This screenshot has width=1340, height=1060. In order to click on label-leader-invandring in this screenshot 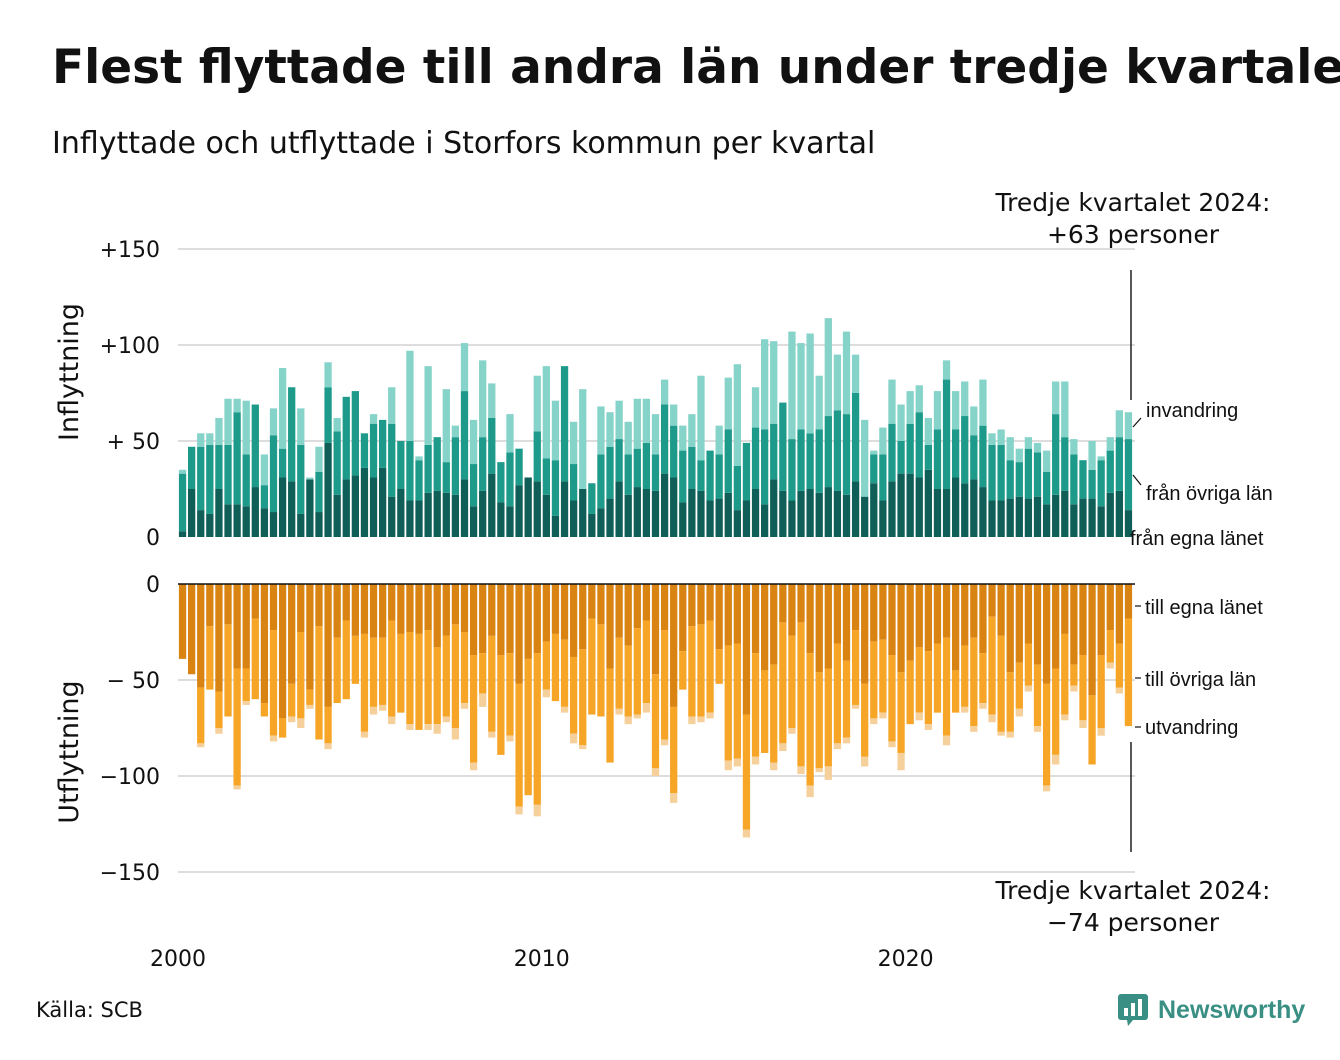, I will do `click(1137, 422)`.